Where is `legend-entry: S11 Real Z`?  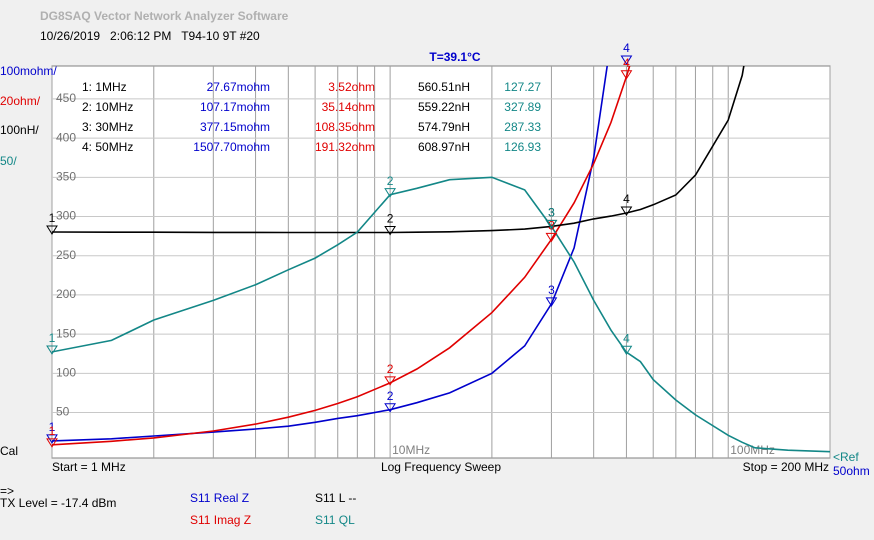 legend-entry: S11 Real Z is located at coordinates (219, 498).